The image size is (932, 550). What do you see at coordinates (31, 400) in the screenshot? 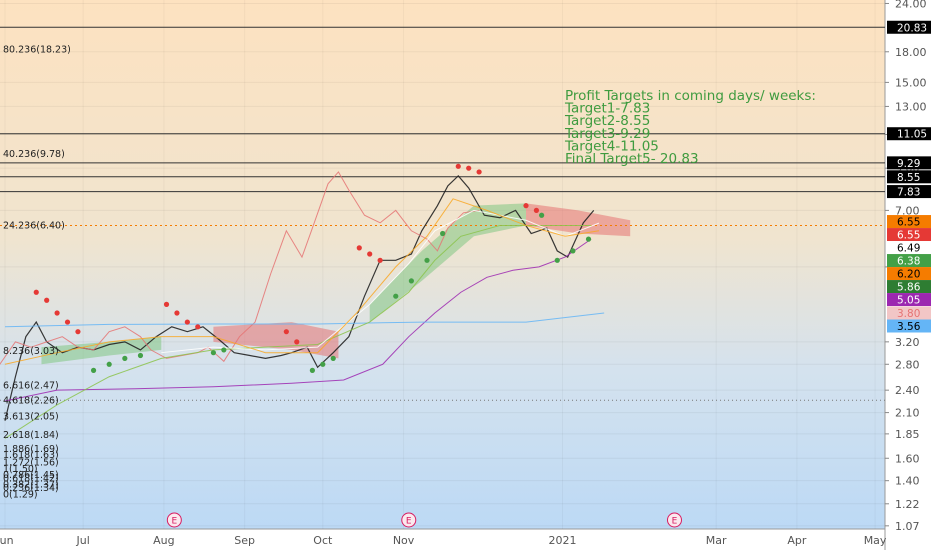
I see `fib-label: 4.618(2.26)` at bounding box center [31, 400].